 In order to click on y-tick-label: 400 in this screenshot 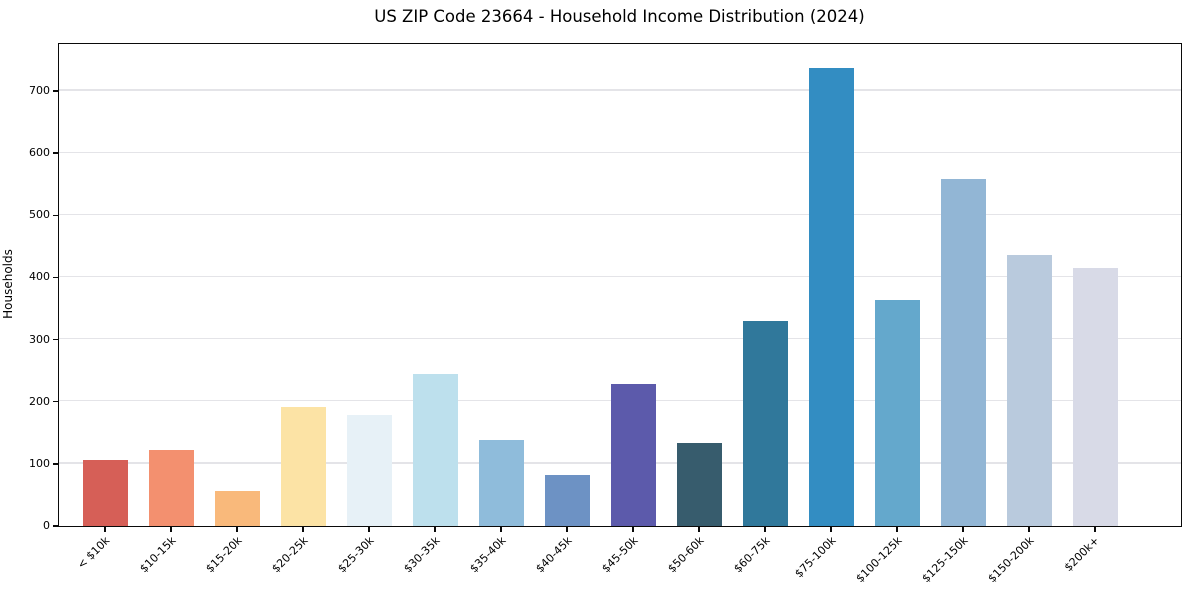, I will do `click(39, 277)`.